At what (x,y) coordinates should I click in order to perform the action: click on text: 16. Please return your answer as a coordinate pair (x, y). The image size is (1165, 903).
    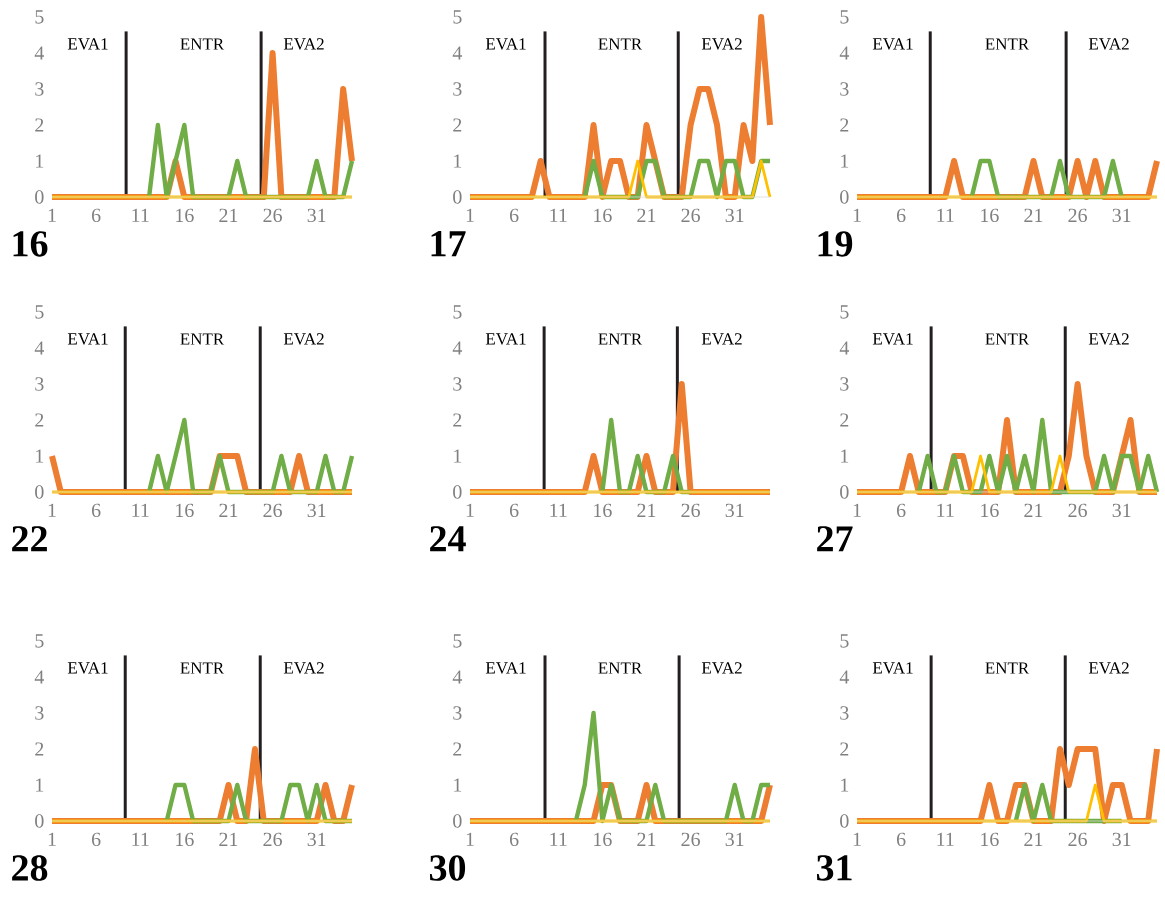
    Looking at the image, I should click on (30, 244).